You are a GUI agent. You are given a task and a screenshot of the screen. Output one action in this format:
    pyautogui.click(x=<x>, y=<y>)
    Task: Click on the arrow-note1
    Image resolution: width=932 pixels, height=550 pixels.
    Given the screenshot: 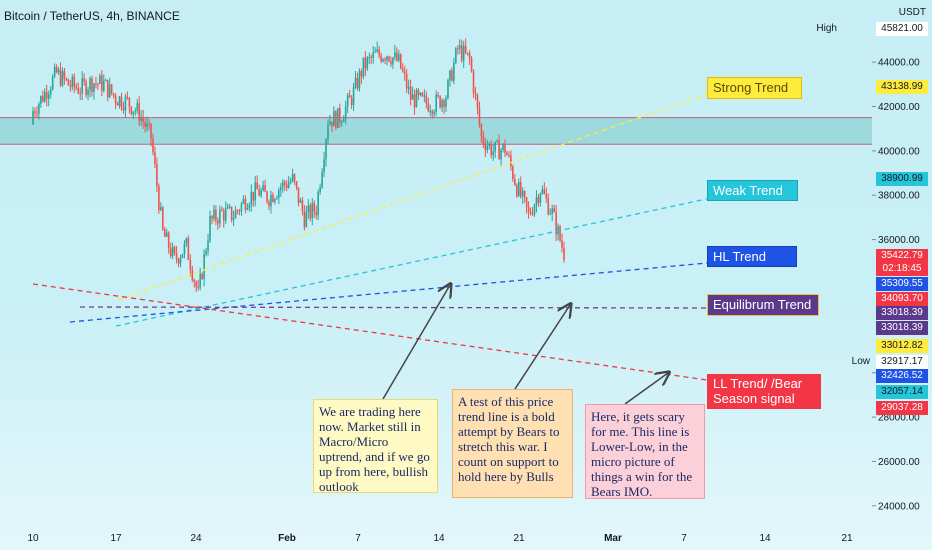 What is the action you would take?
    pyautogui.click(x=416, y=342)
    